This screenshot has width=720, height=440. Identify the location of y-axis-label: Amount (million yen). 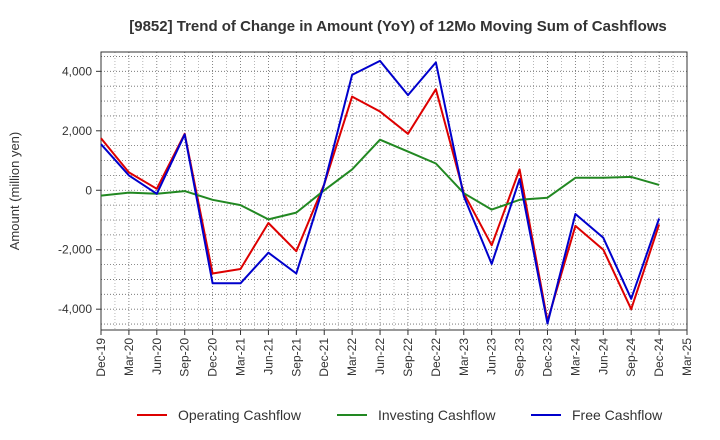
(14, 191).